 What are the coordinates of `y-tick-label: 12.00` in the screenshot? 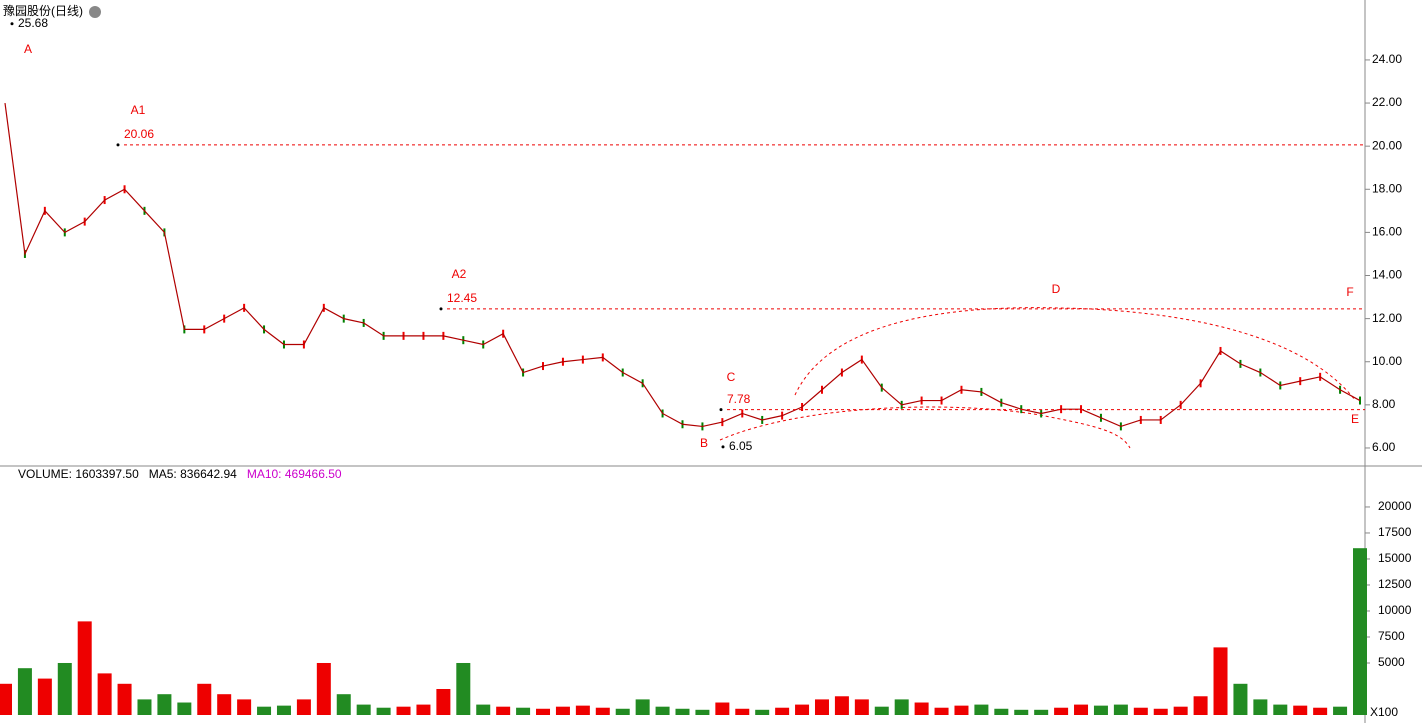 It's located at (1387, 318).